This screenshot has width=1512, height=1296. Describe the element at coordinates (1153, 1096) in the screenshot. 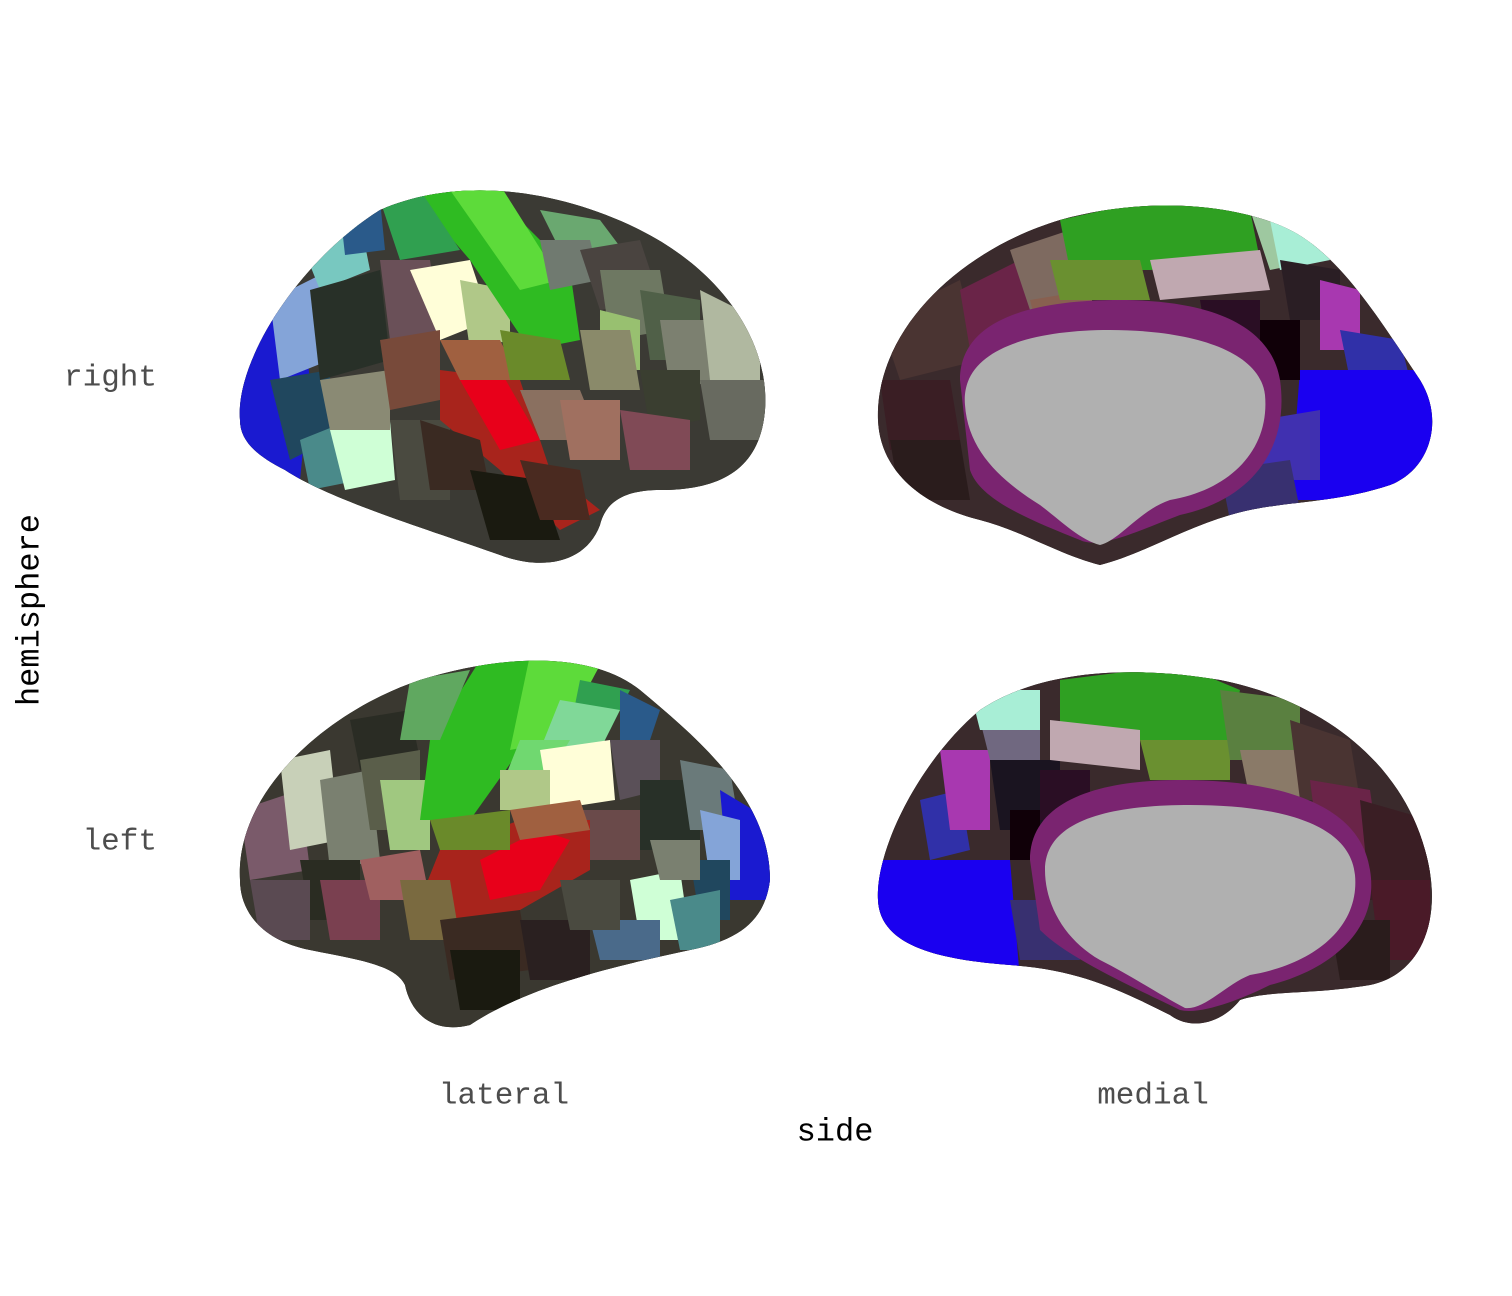

I see `column-label-medial: medial` at that location.